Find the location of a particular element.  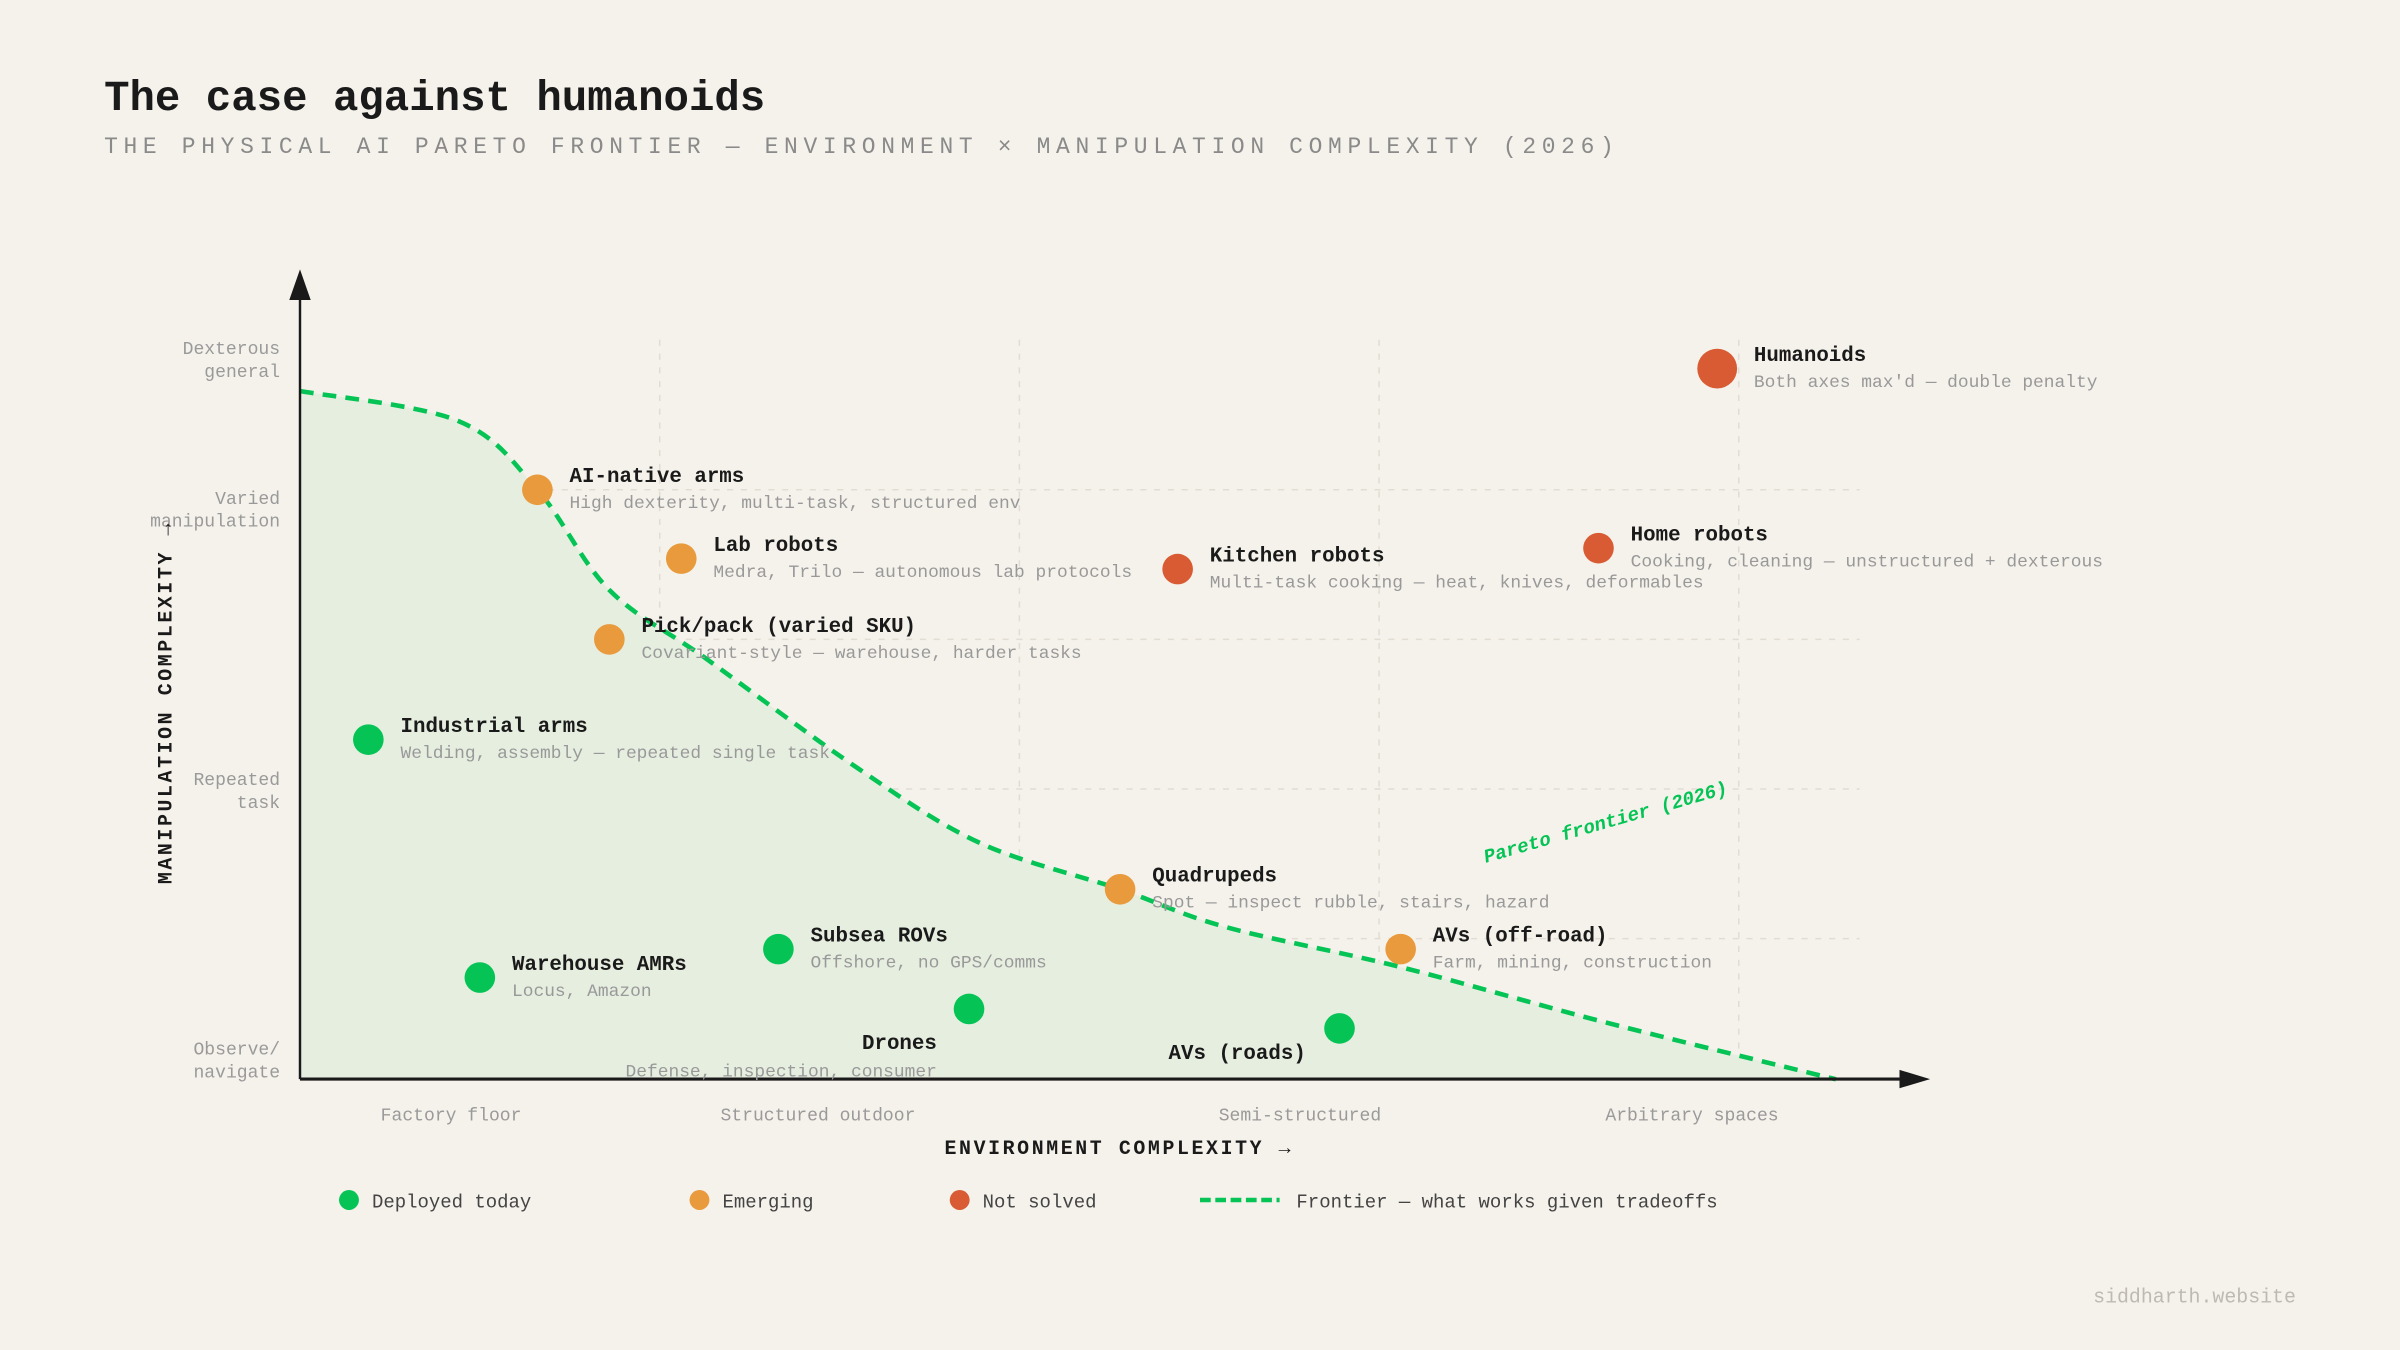

legend-item-emerging: Emerging is located at coordinates (751, 1202).